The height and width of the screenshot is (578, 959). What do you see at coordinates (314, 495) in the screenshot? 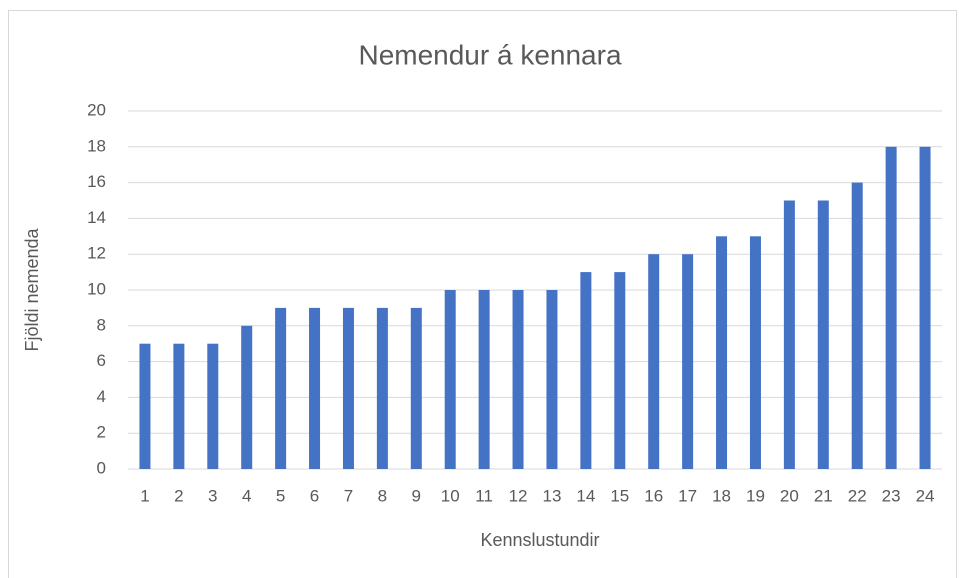
I see `x-tick-label: 6` at bounding box center [314, 495].